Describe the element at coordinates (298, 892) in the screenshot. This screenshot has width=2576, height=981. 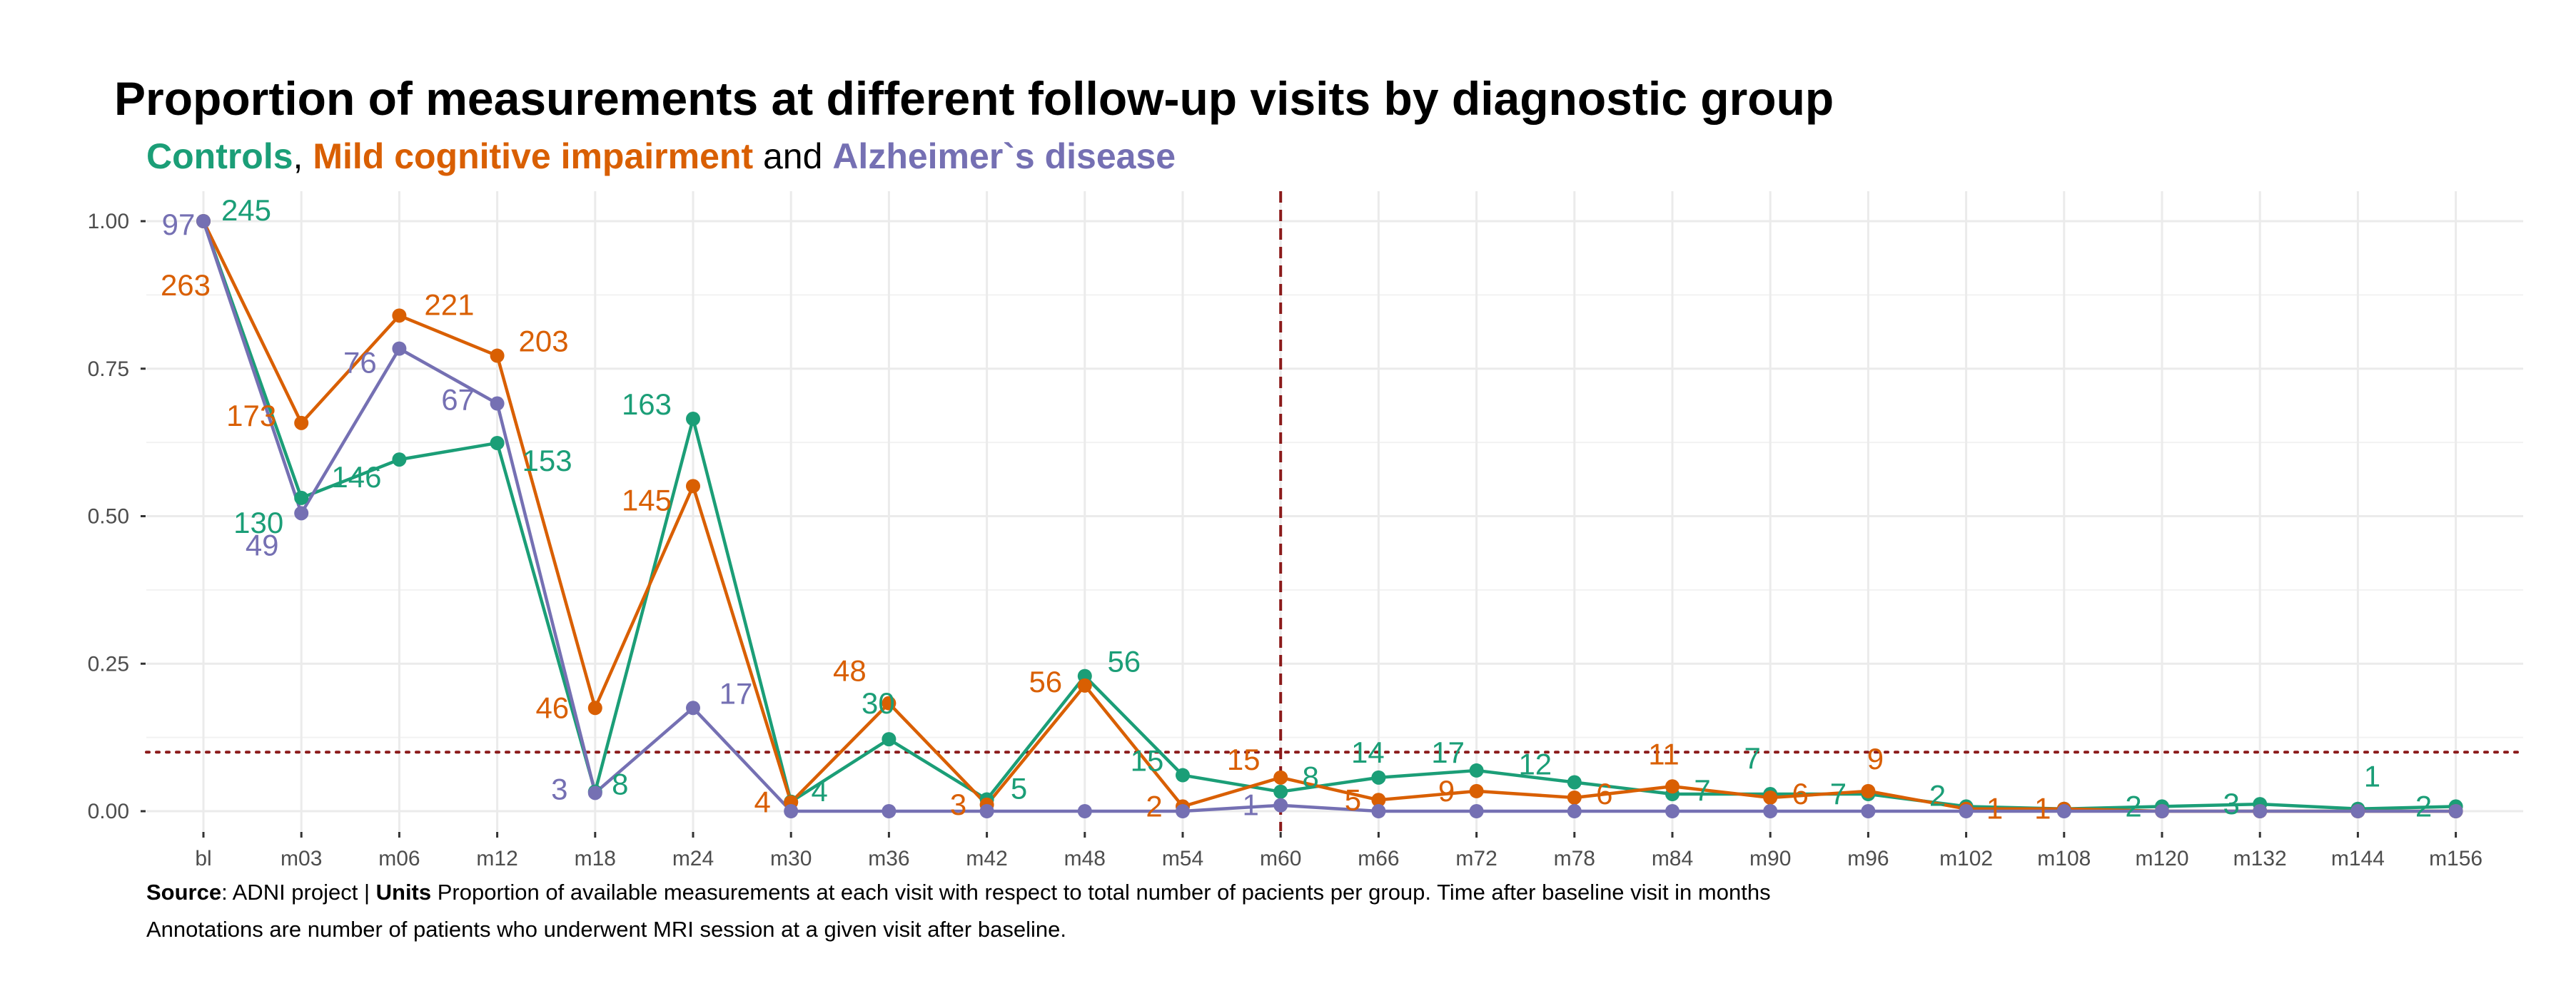
I see `caption-source-text: : ADNI project |` at that location.